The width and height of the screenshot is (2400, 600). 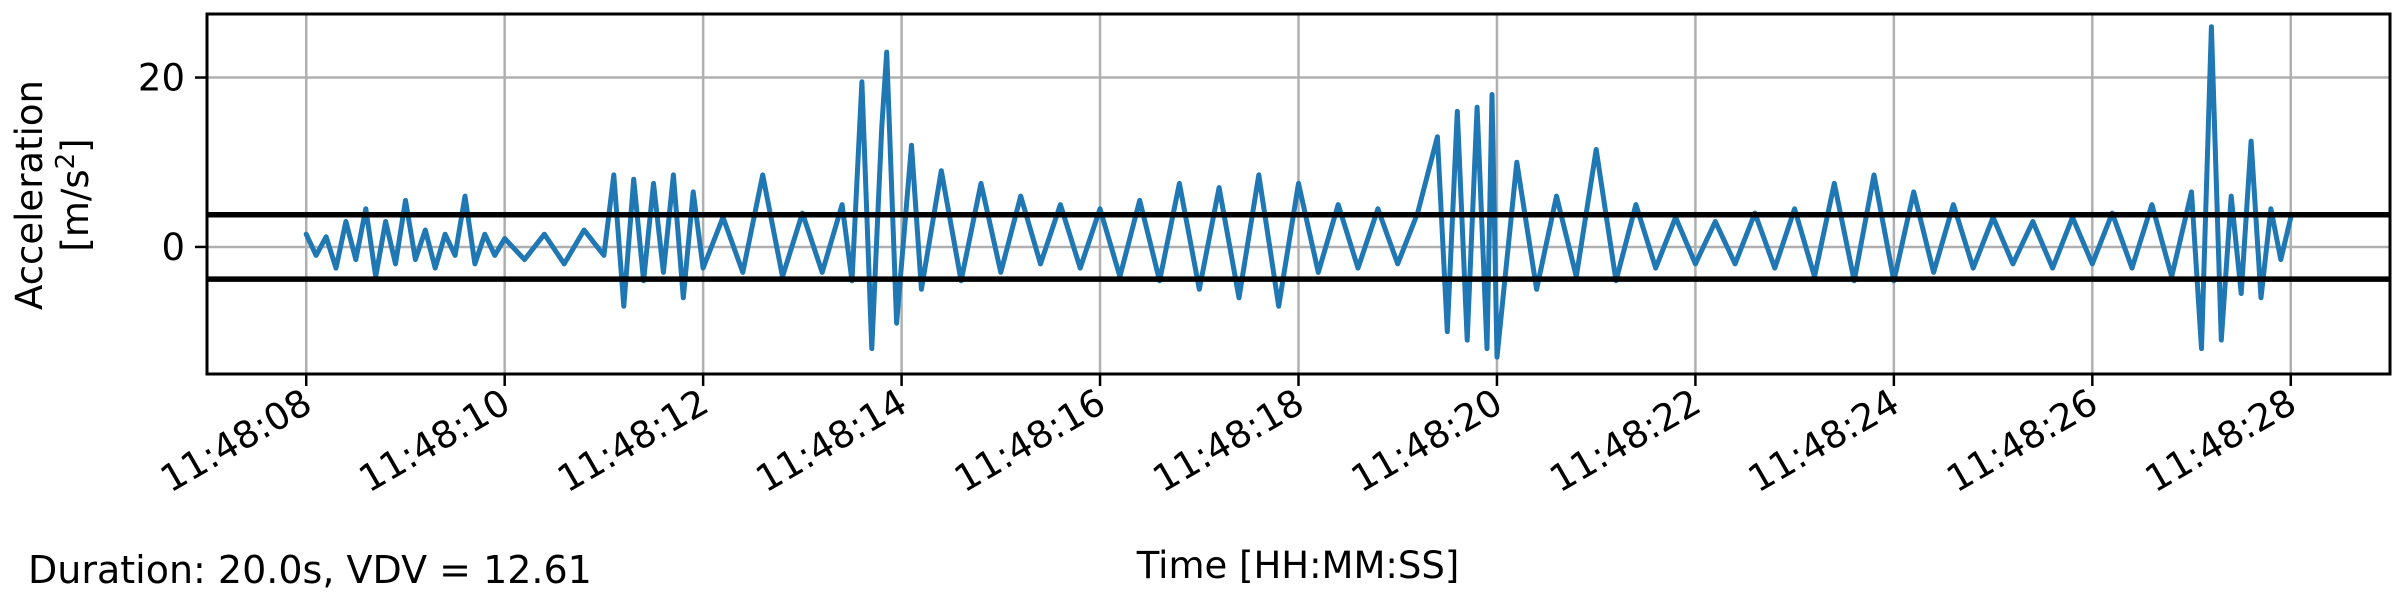 What do you see at coordinates (1624, 441) in the screenshot?
I see `x-tick-label: 11:48:22` at bounding box center [1624, 441].